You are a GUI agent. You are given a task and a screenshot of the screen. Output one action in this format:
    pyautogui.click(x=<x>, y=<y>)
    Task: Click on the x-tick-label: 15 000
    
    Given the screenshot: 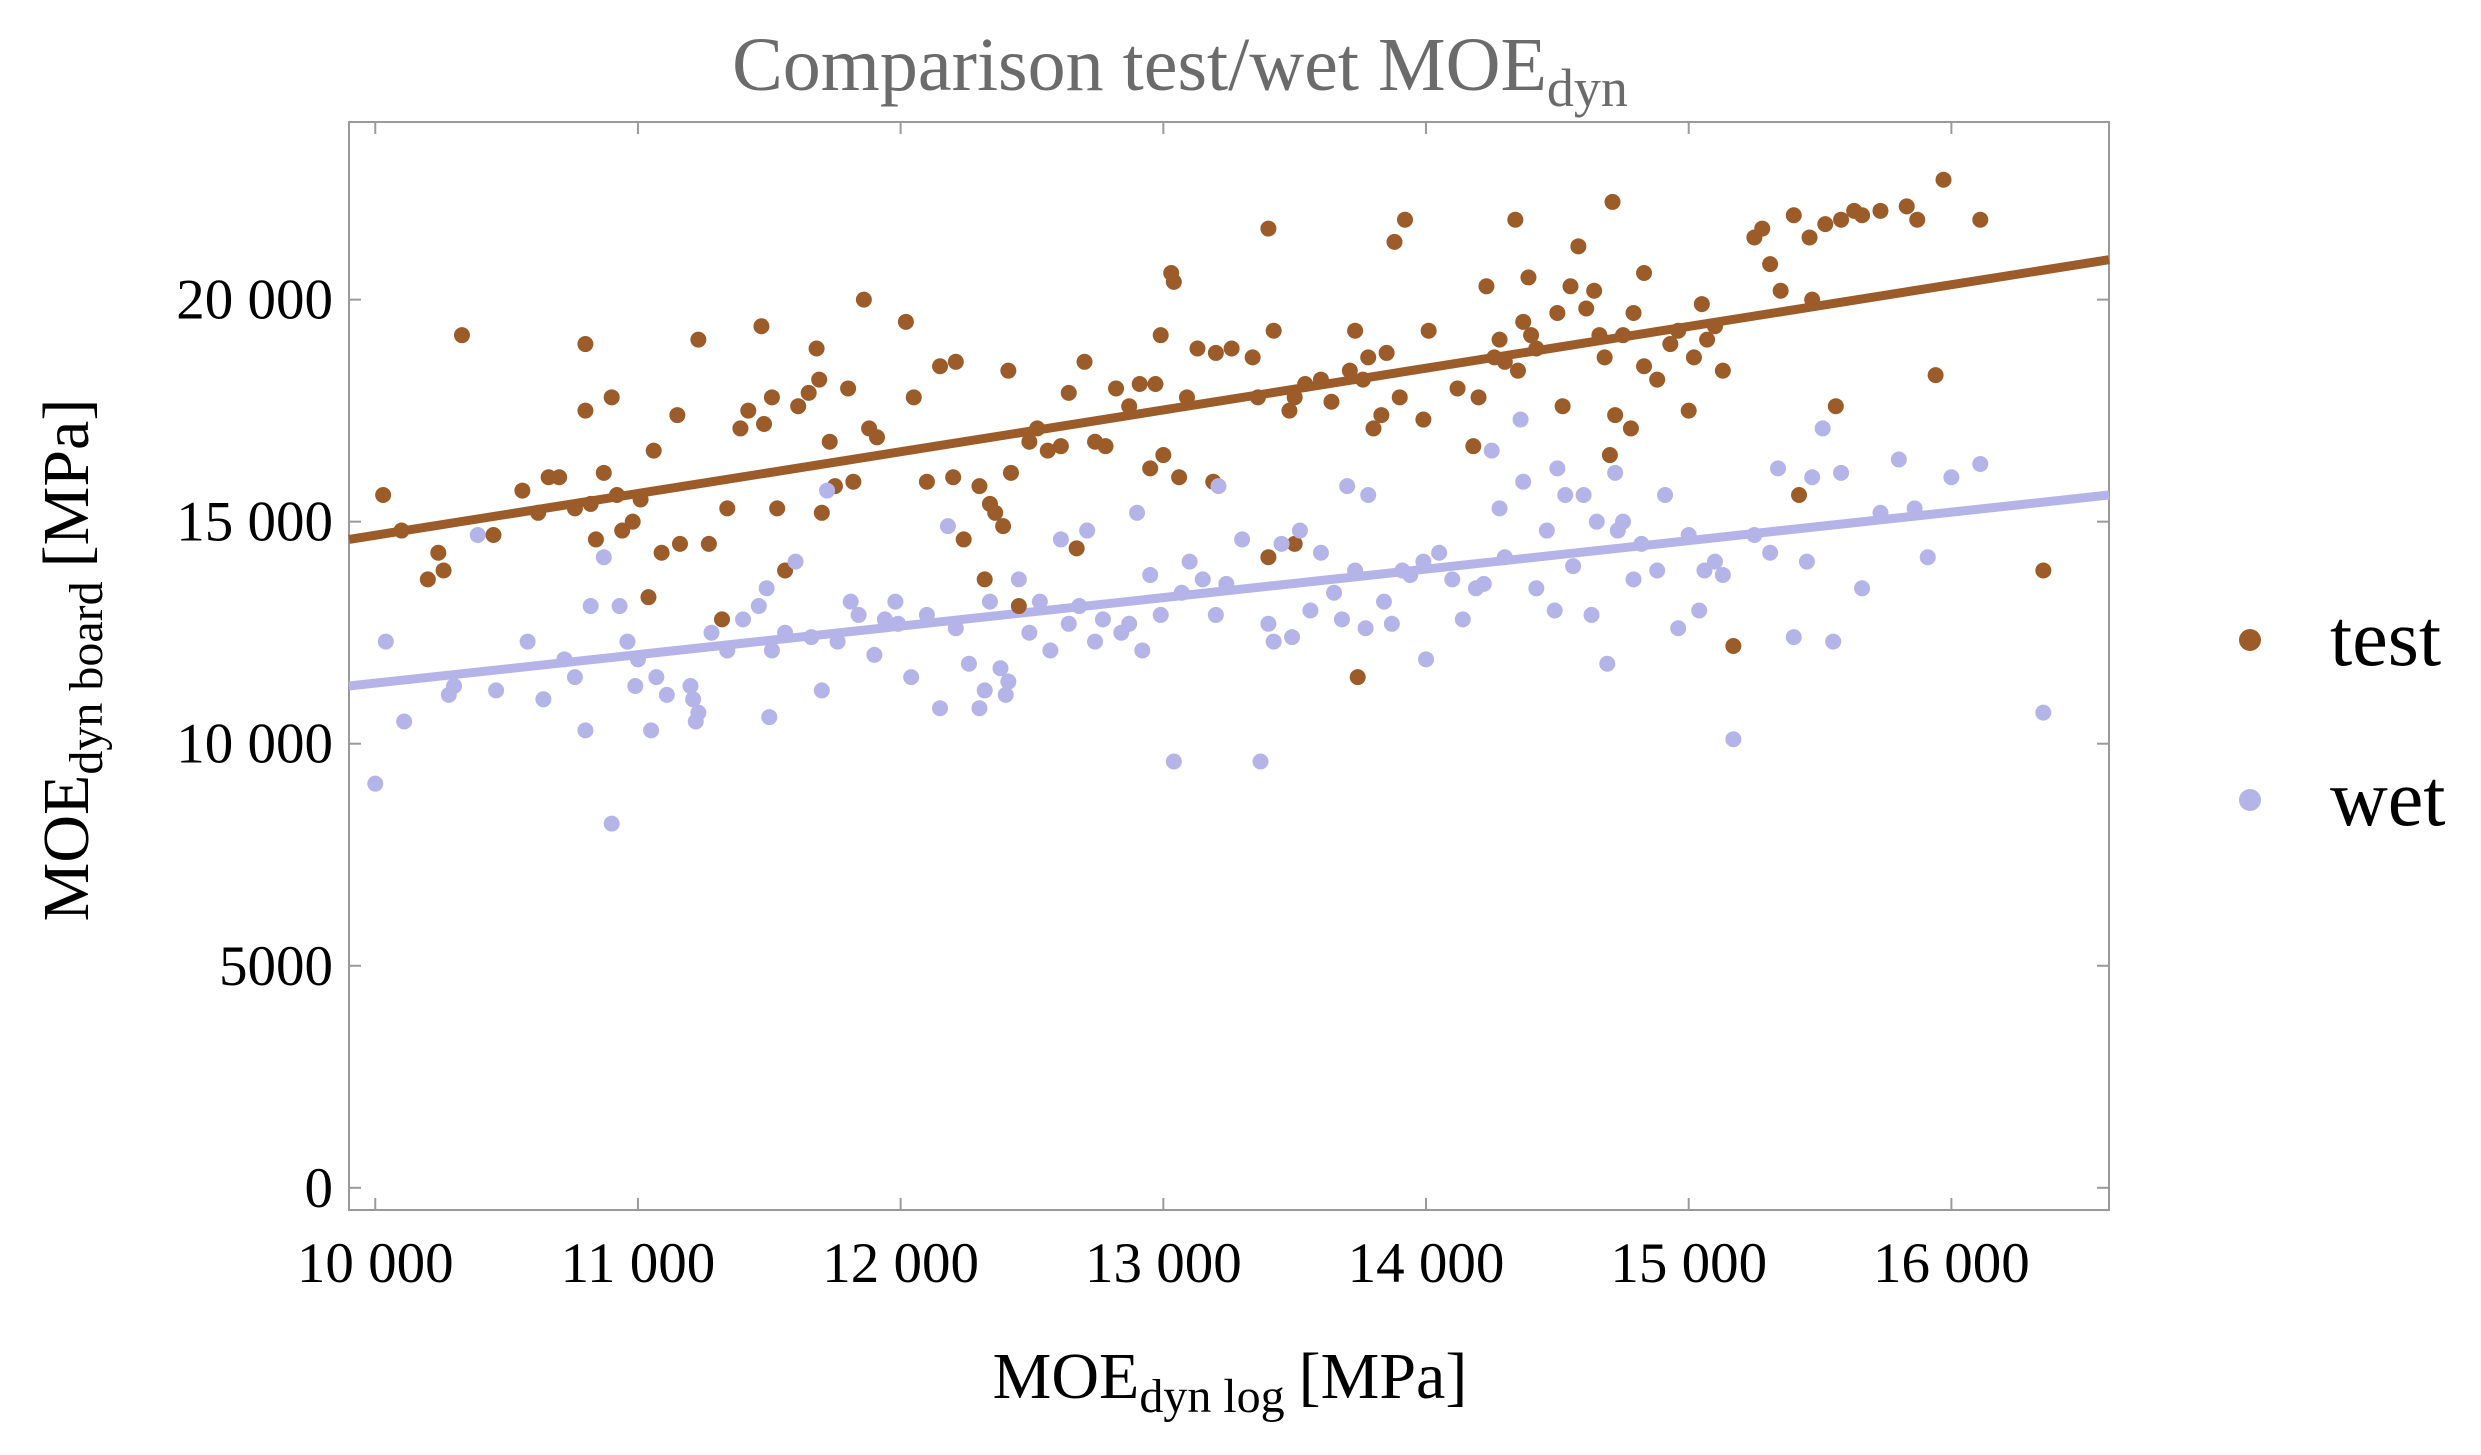 What is the action you would take?
    pyautogui.click(x=1688, y=1263)
    